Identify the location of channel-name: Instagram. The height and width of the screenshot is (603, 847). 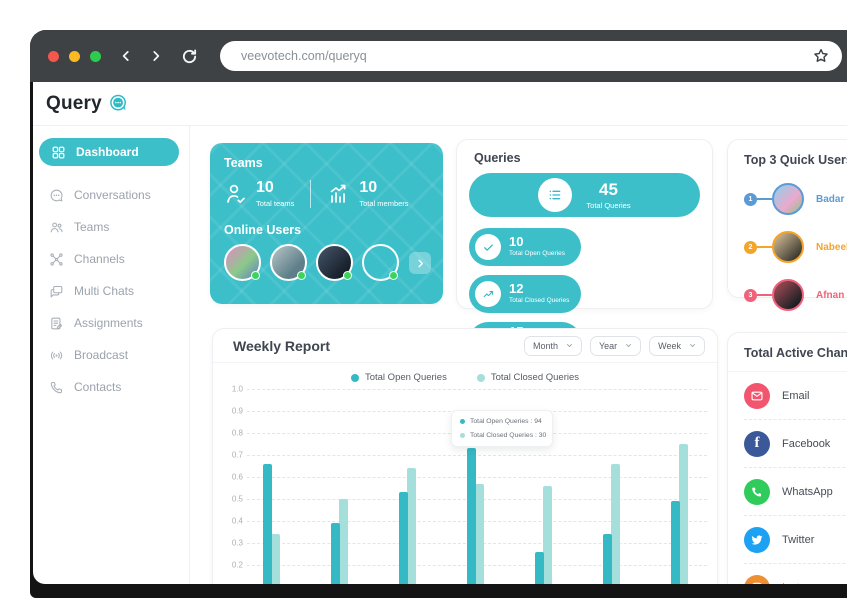
(806, 583).